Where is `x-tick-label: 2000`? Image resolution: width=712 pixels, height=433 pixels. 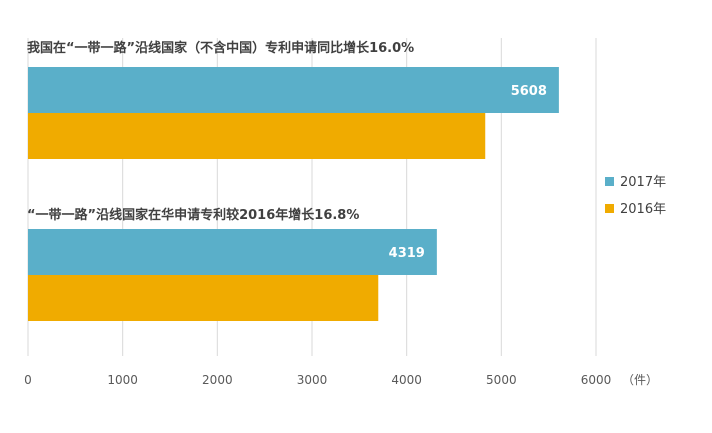
x-tick-label: 2000 is located at coordinates (217, 380).